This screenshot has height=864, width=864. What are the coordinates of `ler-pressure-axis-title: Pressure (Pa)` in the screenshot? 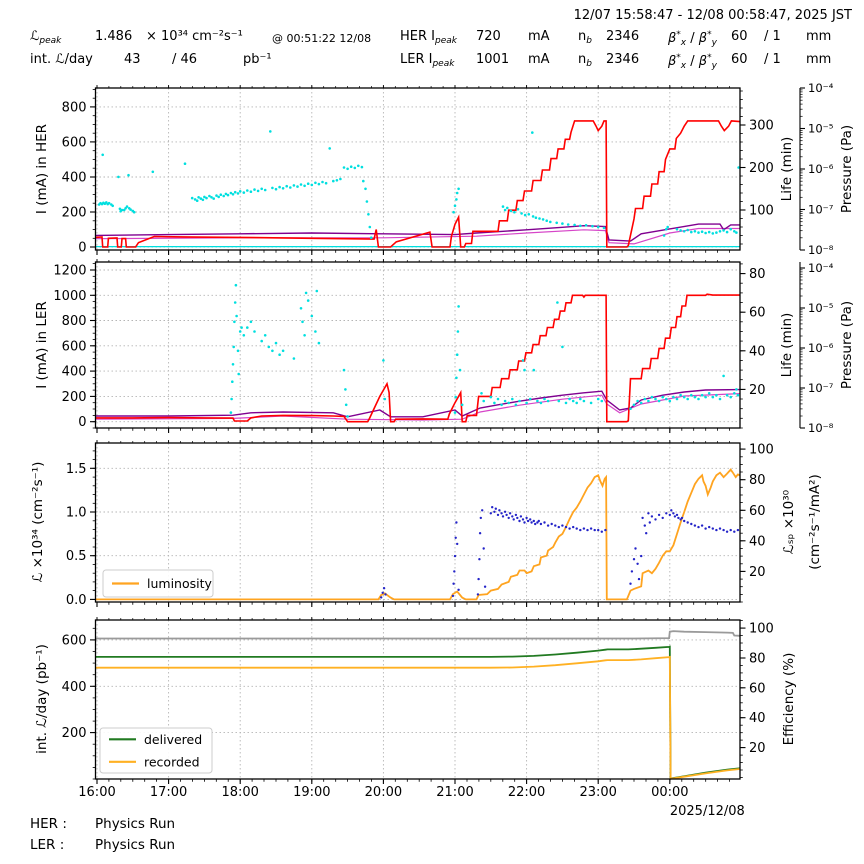 It's located at (847, 345).